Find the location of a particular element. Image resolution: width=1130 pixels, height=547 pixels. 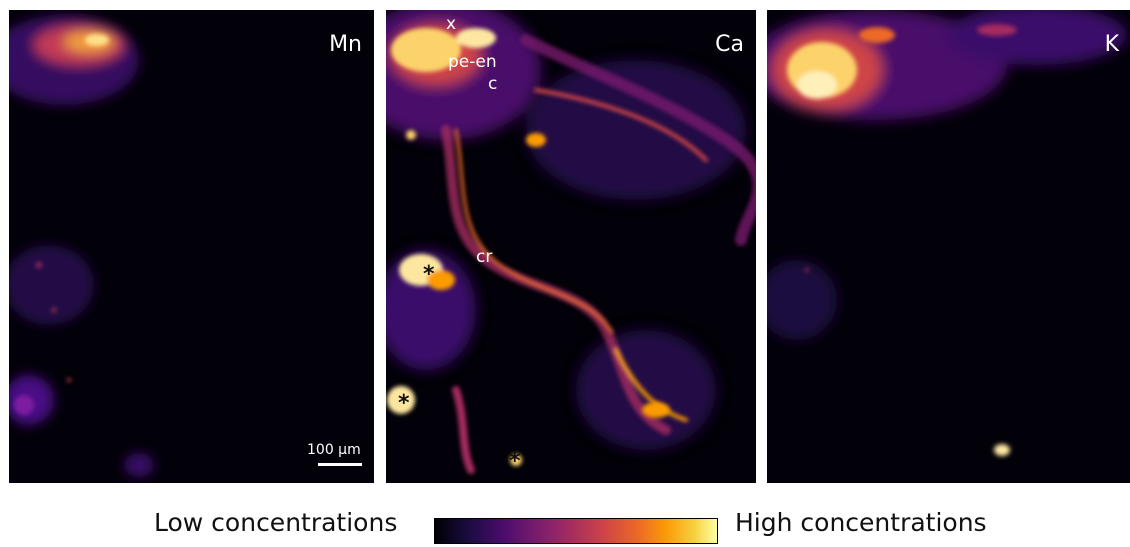

mn-map-image is located at coordinates (81, 246).